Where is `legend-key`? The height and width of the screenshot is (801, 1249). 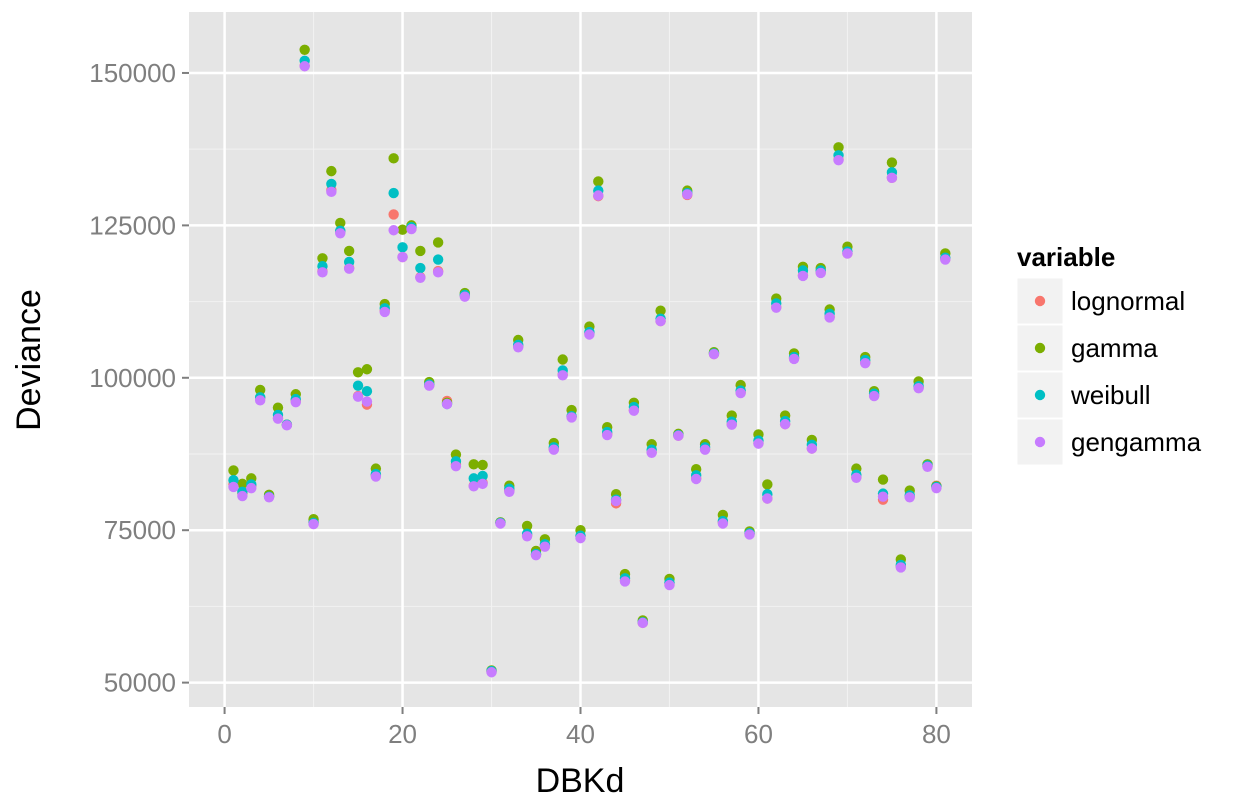 legend-key is located at coordinates (1040, 301).